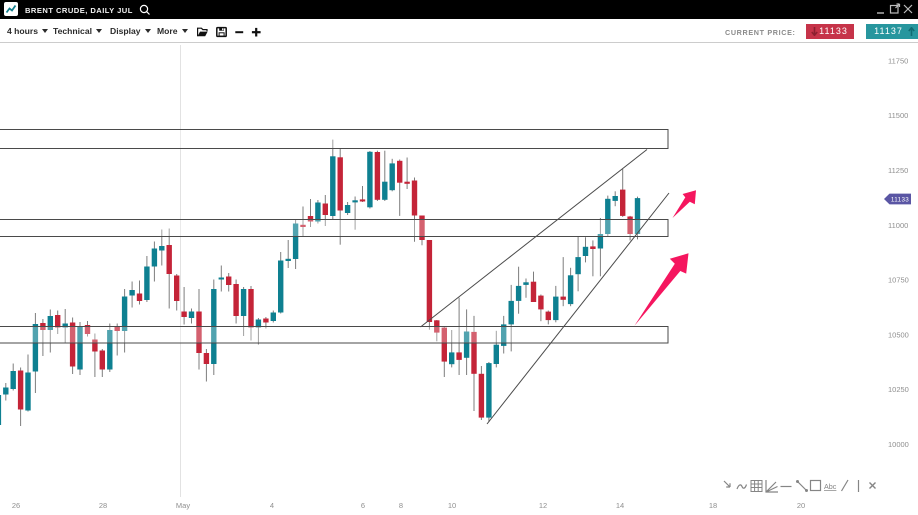  Describe the element at coordinates (898, 170) in the screenshot. I see `svg-text: 11250` at that location.